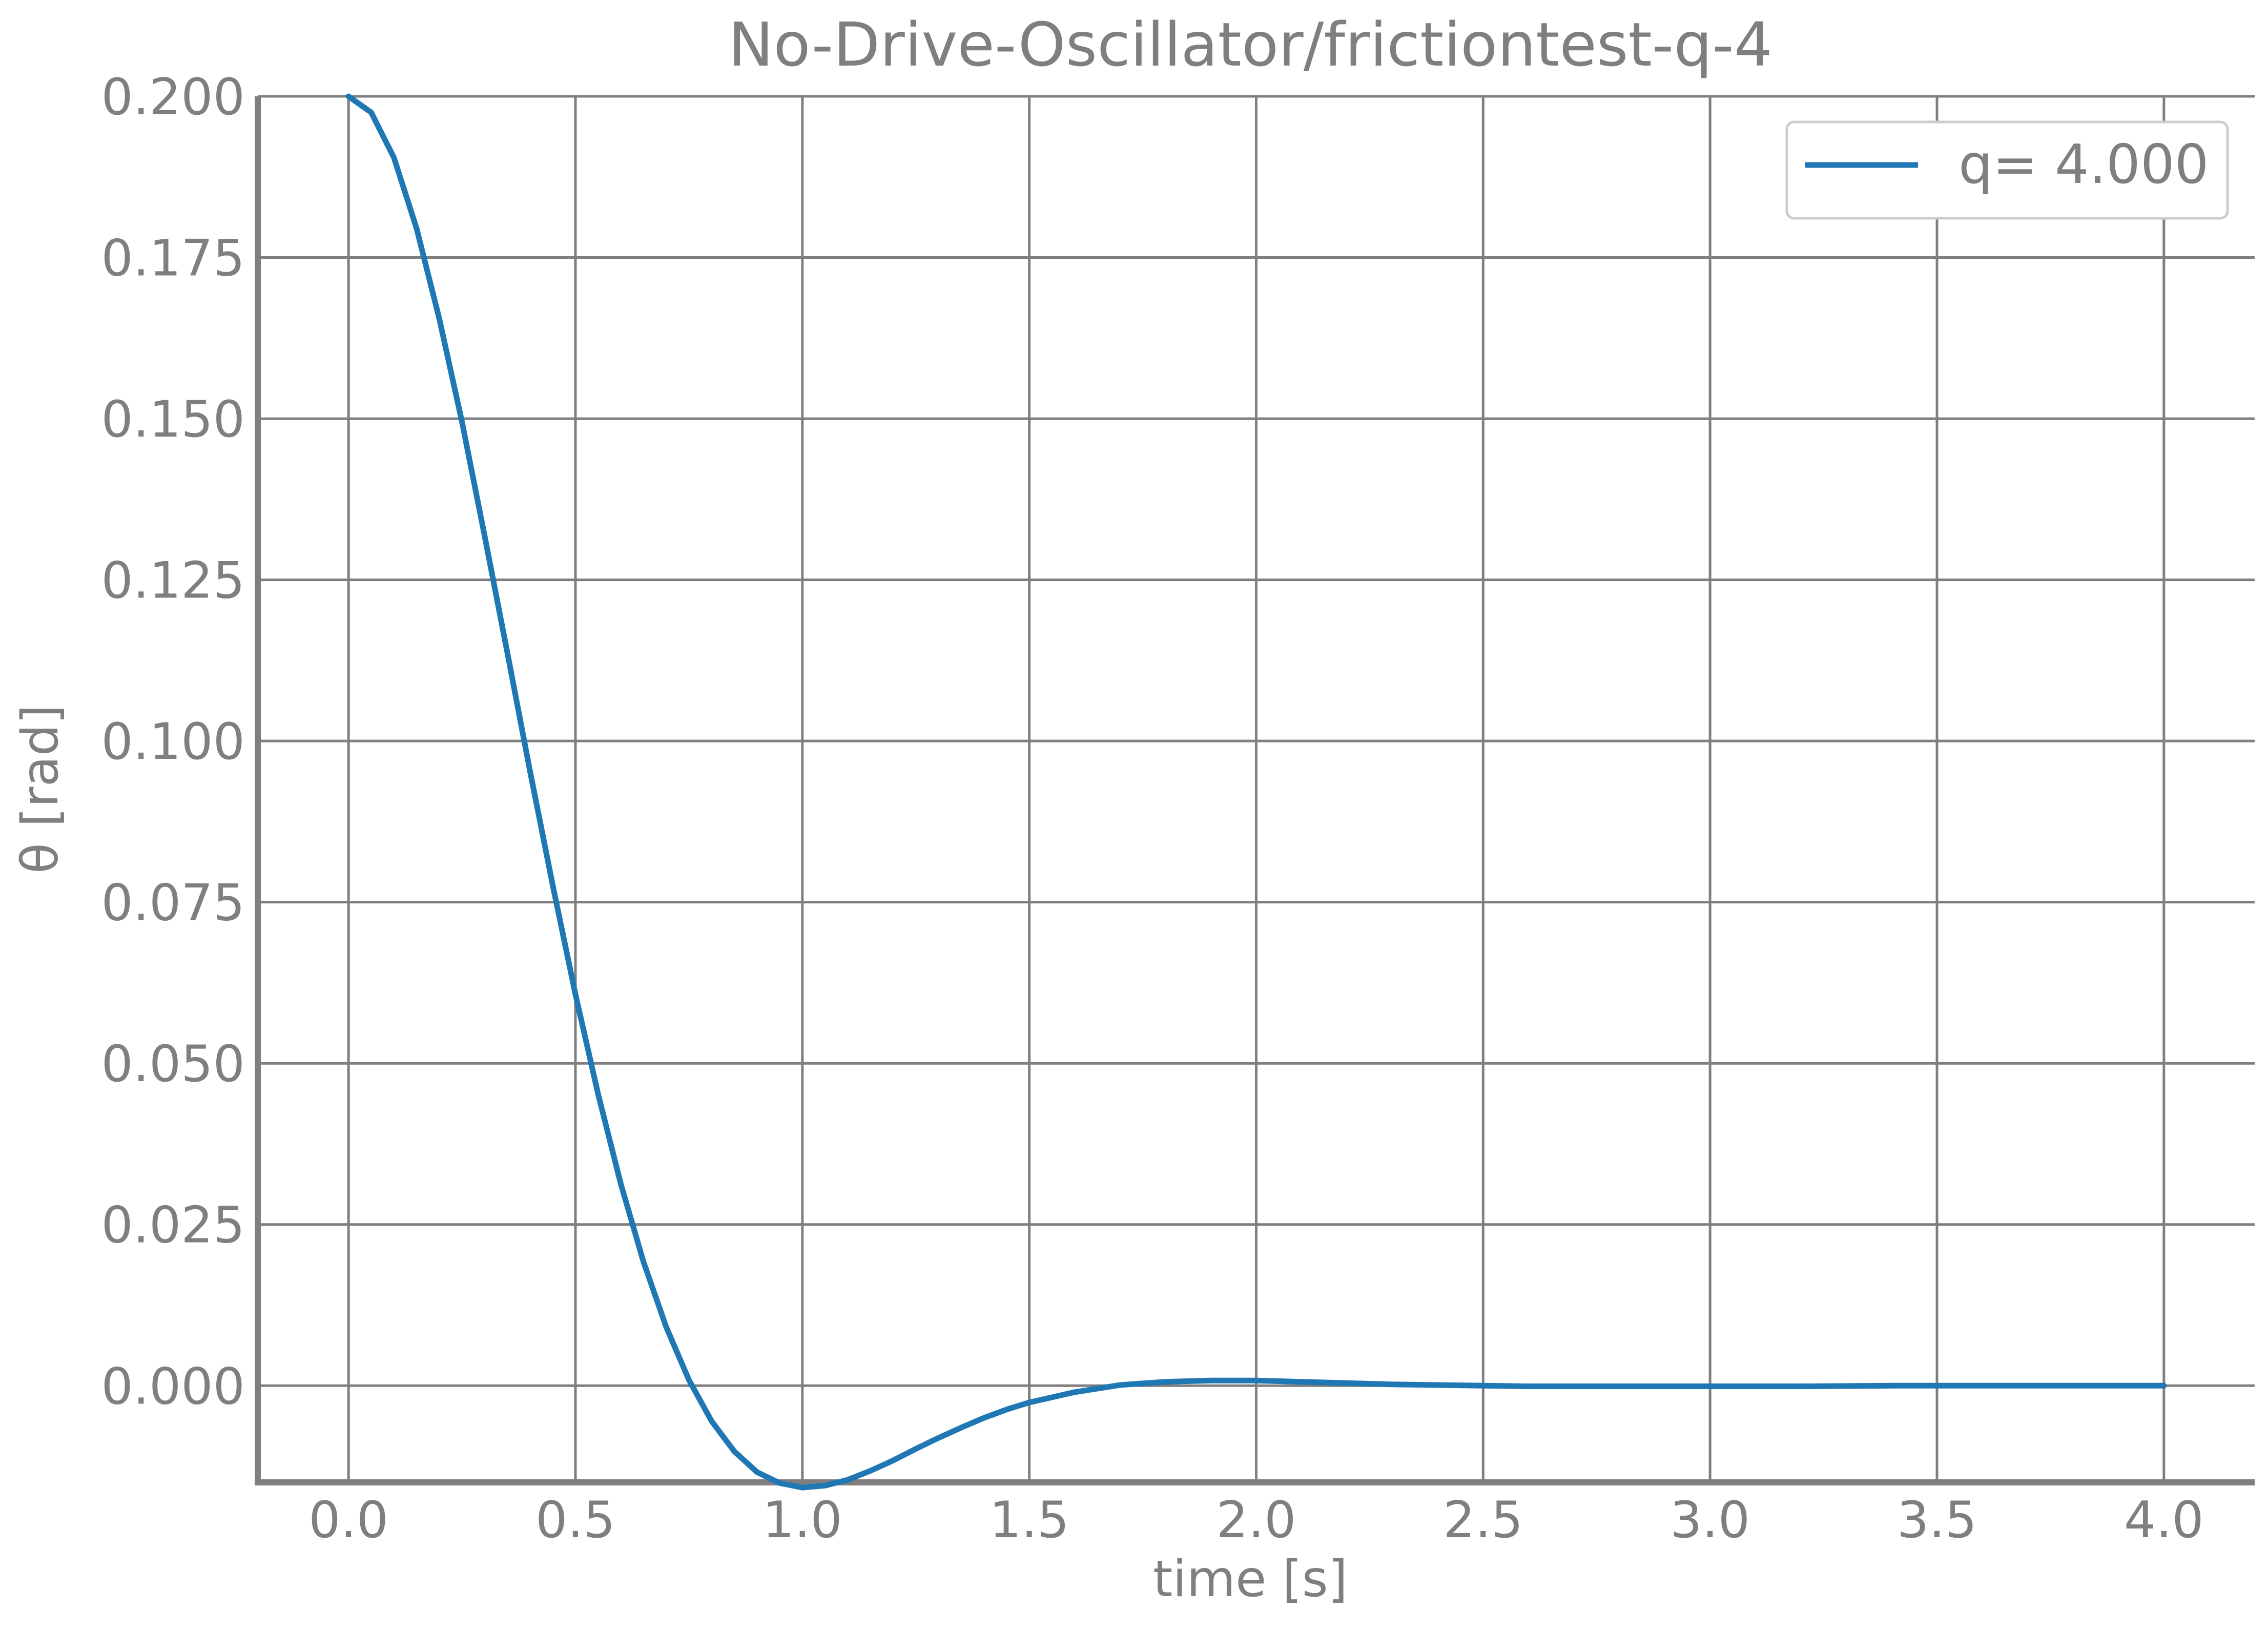 The width and height of the screenshot is (2268, 1632). Describe the element at coordinates (173, 98) in the screenshot. I see `y-tick-label: 0.200` at that location.